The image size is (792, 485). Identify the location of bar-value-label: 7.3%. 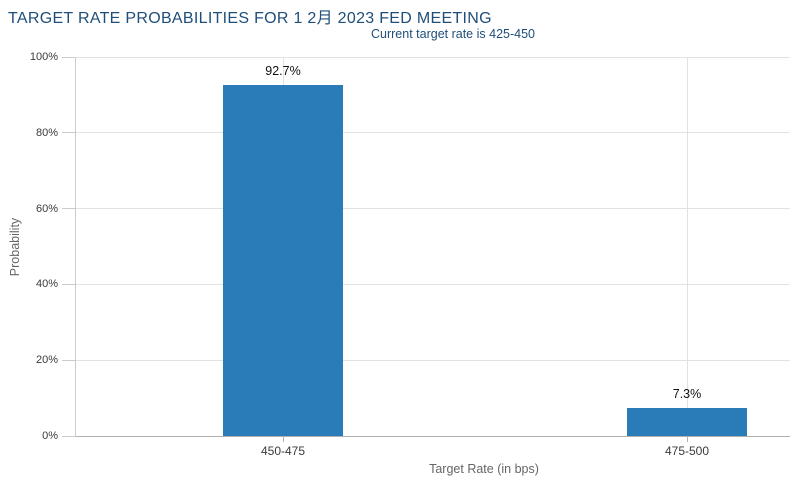
(687, 394).